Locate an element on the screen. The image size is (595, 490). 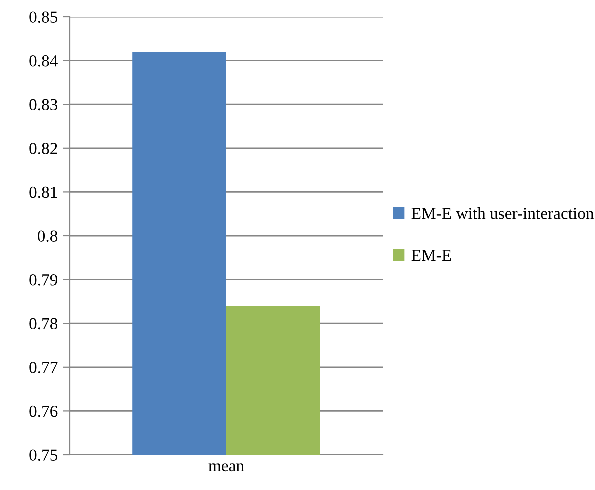
y-tick-label: 0.82 is located at coordinates (44, 148).